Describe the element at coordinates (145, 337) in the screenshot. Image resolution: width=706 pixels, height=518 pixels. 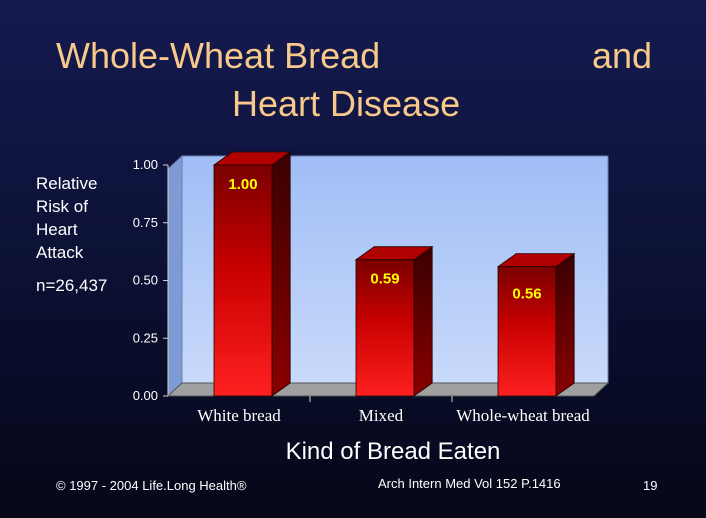
I see `y-tick-label: 0.25` at that location.